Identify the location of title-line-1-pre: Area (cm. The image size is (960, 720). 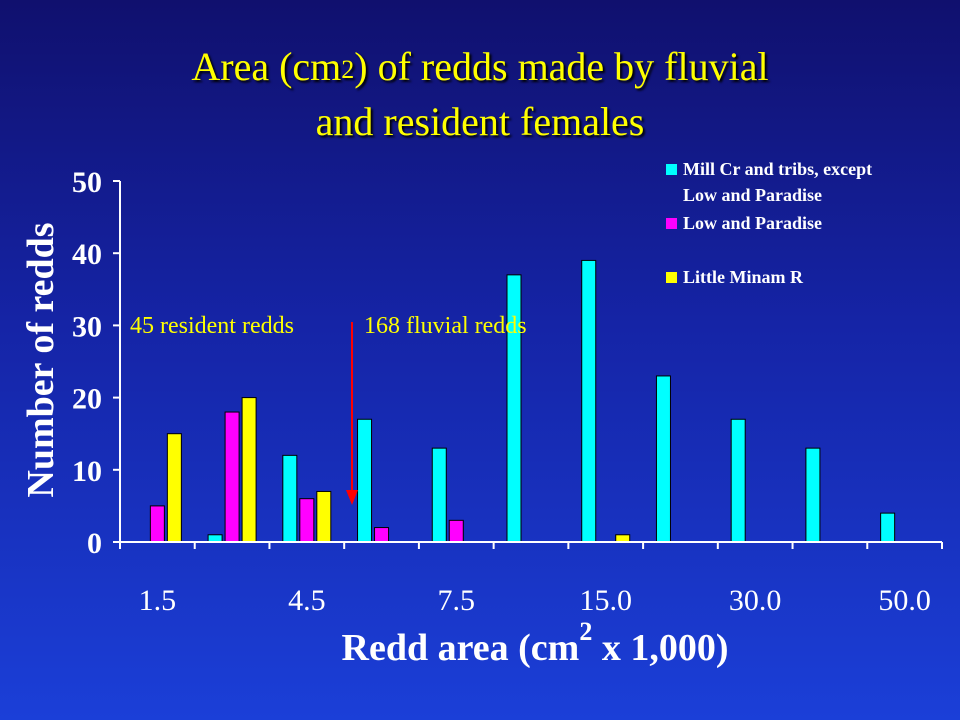
(266, 66).